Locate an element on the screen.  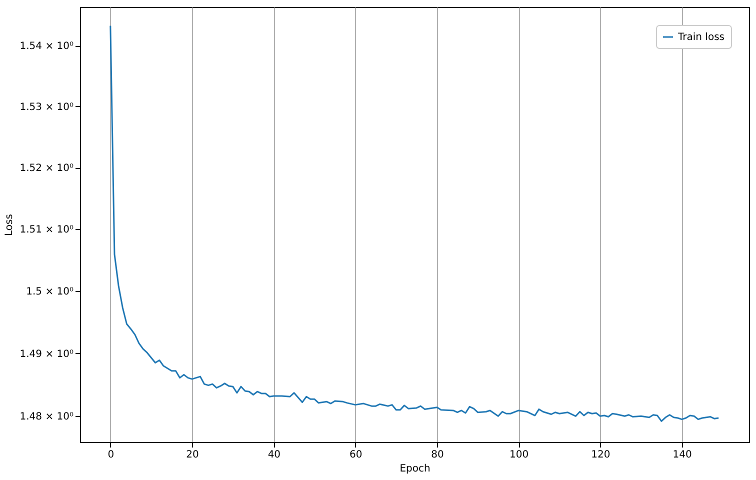
x-tick-label: 20 is located at coordinates (192, 455).